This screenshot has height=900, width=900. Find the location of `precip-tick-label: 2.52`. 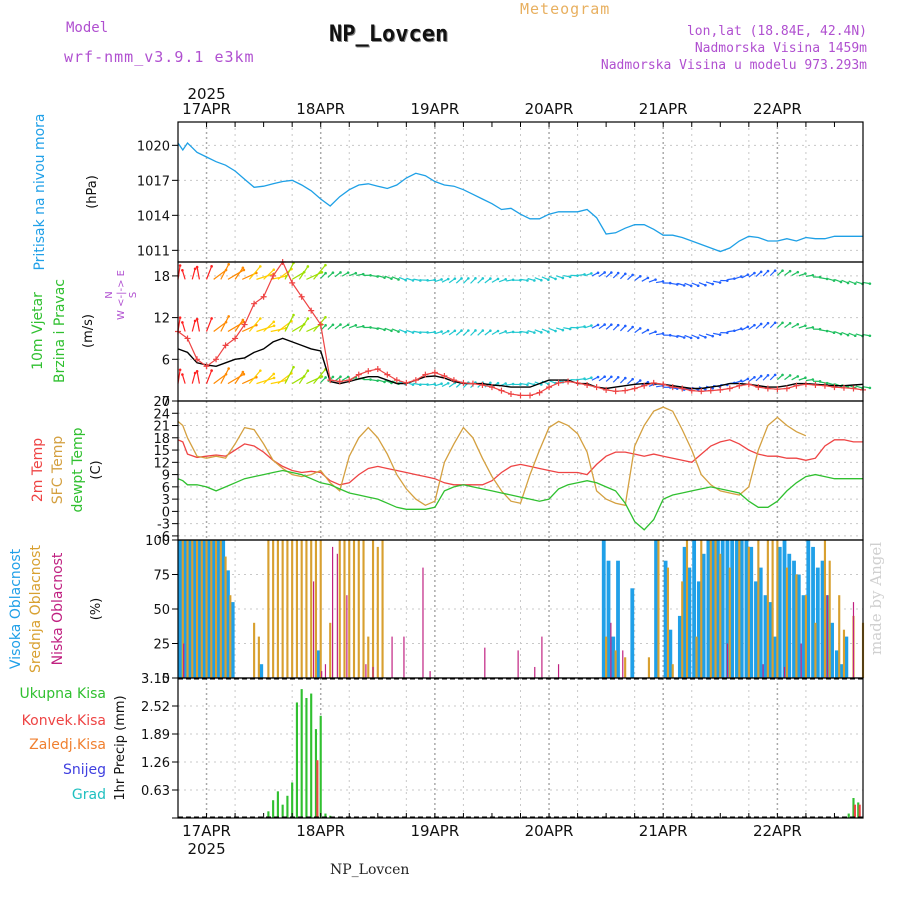

precip-tick-label: 2.52 is located at coordinates (155, 707).